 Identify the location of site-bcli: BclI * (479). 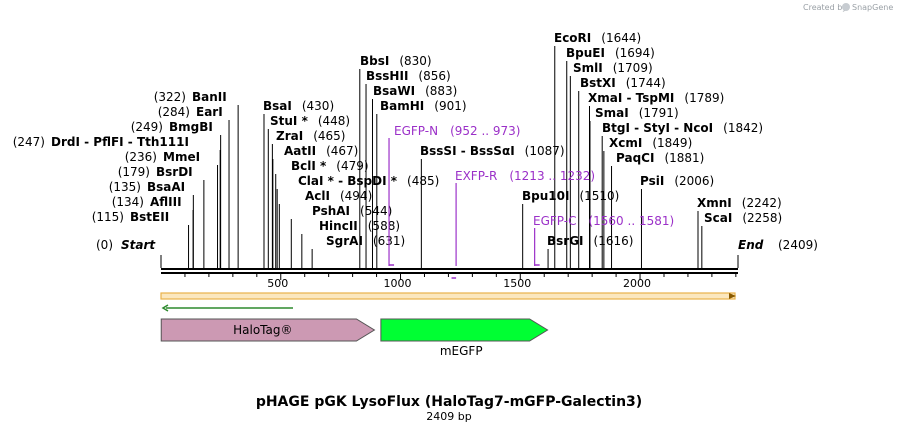
(330, 166).